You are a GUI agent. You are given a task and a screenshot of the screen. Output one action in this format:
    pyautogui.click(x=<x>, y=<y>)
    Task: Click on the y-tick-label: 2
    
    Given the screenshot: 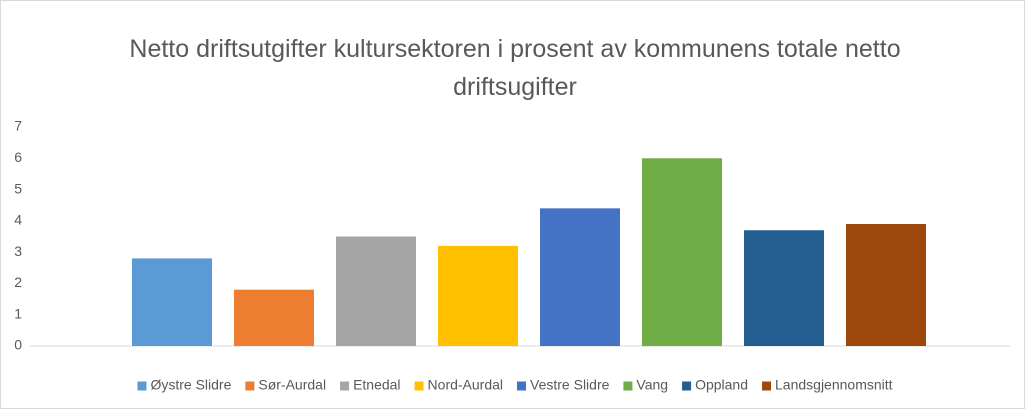 What is the action you would take?
    pyautogui.click(x=18, y=282)
    